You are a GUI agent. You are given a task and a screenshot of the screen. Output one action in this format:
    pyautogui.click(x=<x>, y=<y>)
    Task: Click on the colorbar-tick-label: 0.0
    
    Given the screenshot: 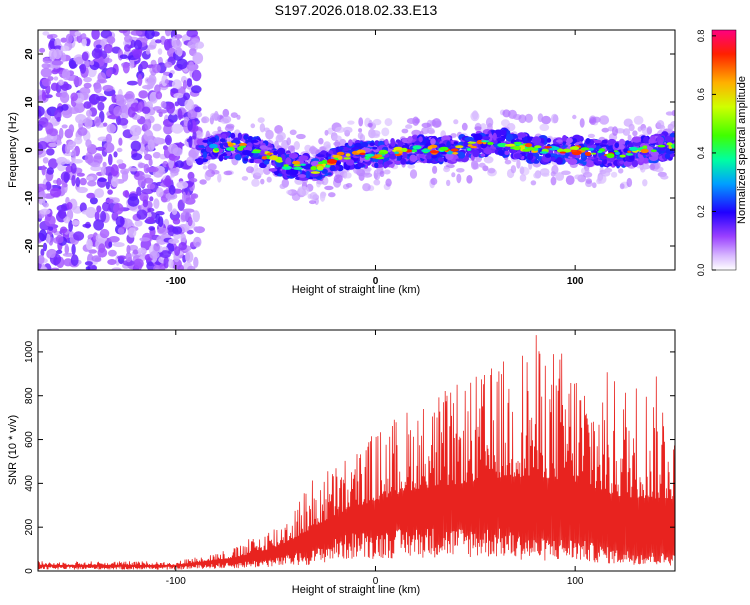 What is the action you would take?
    pyautogui.click(x=701, y=270)
    